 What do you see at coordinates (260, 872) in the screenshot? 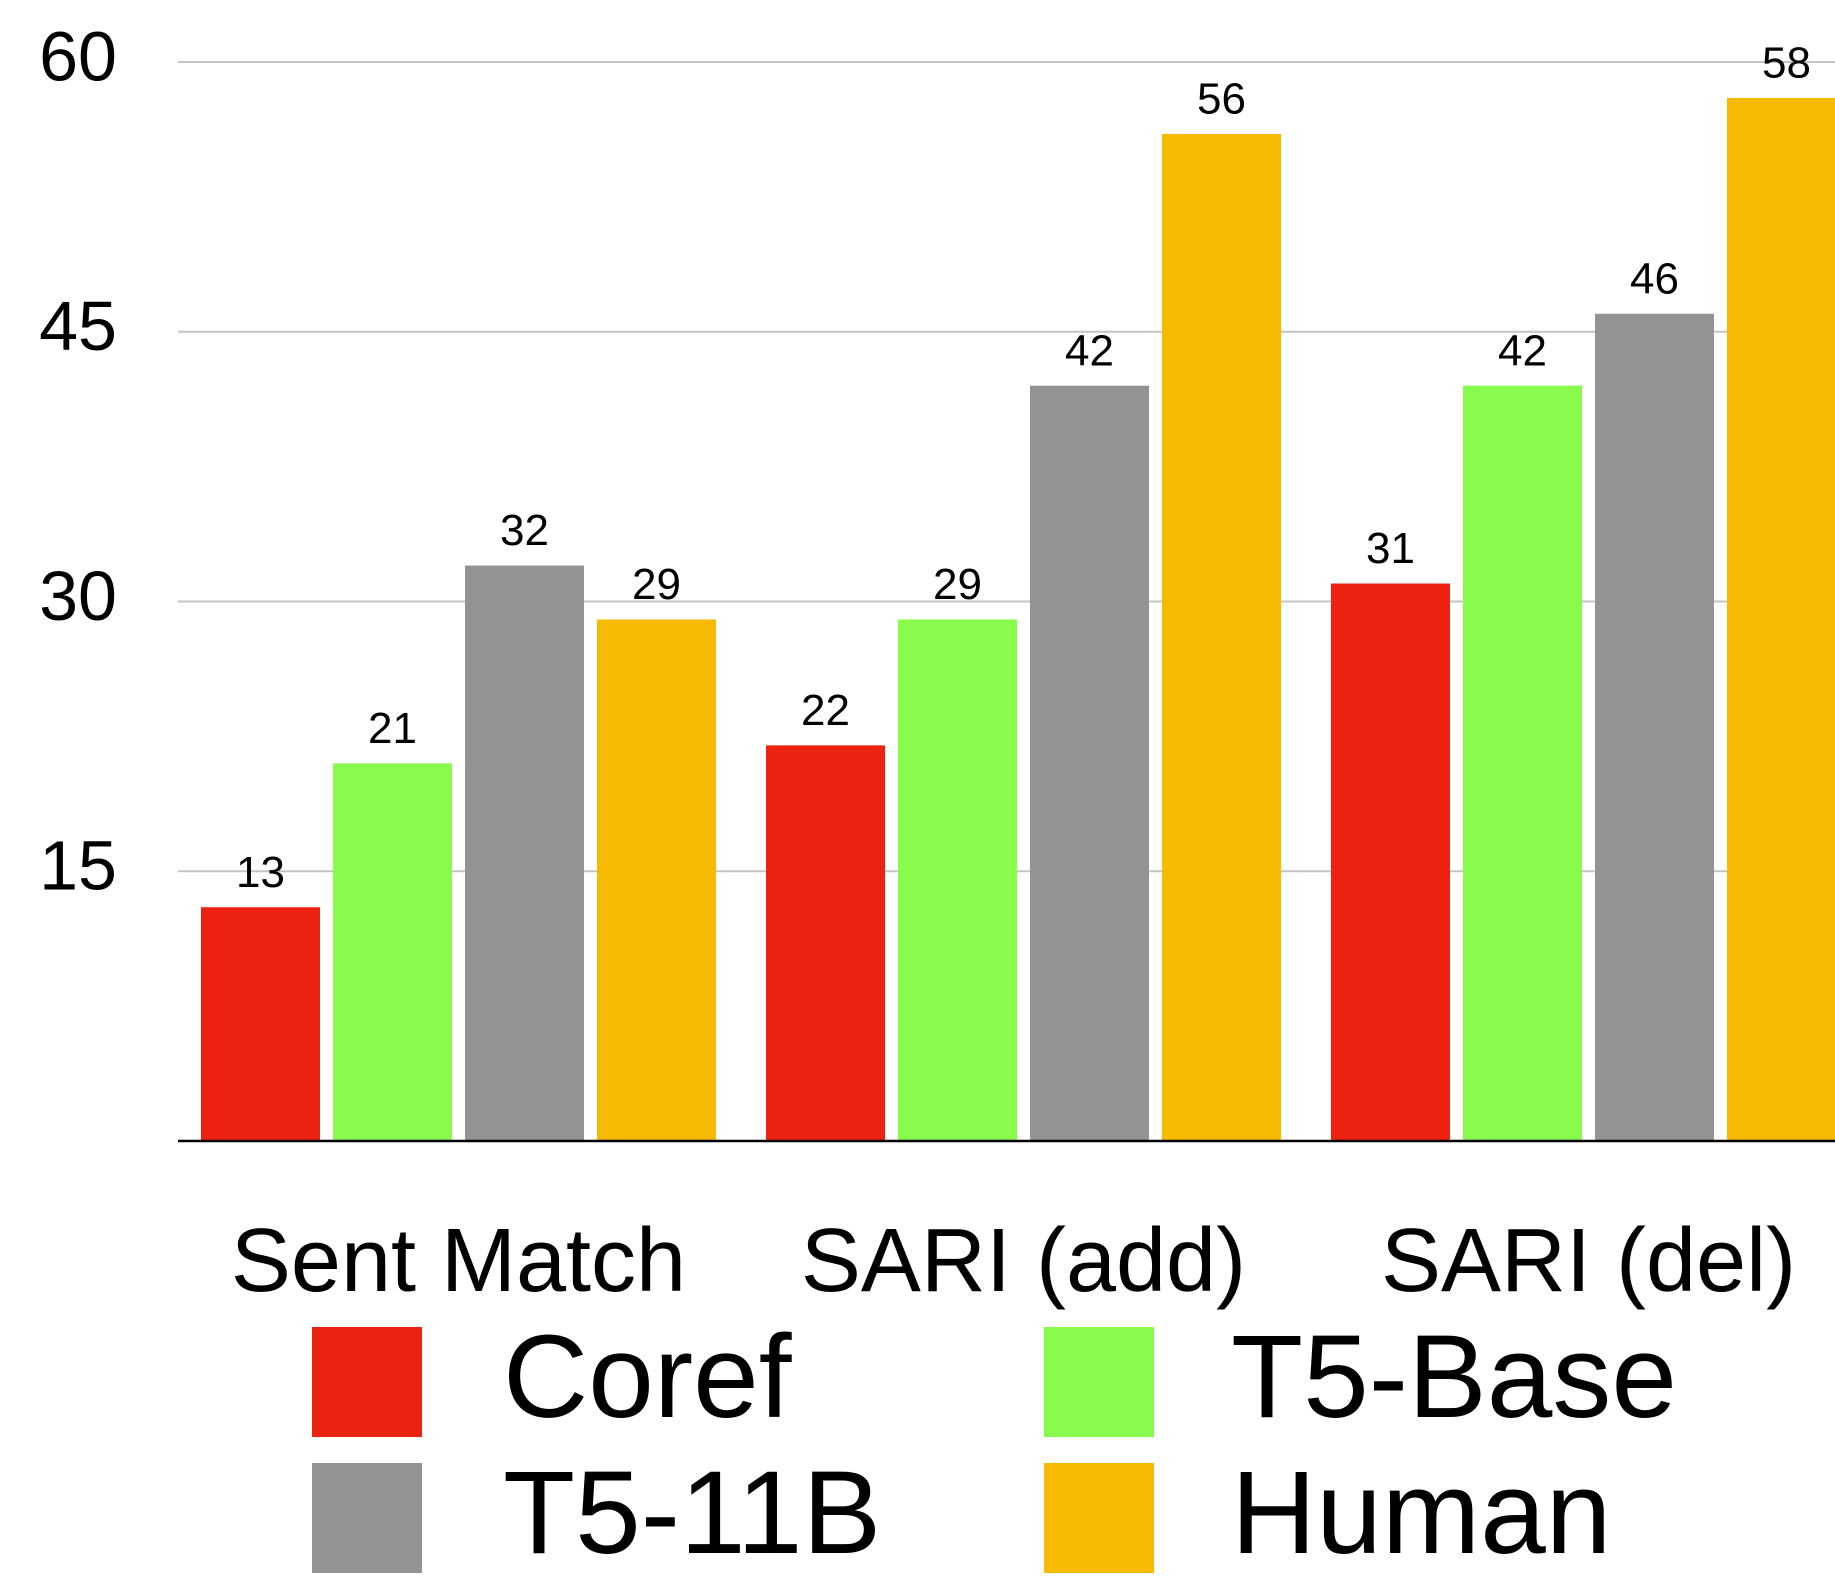
I see `value-label: 13` at bounding box center [260, 872].